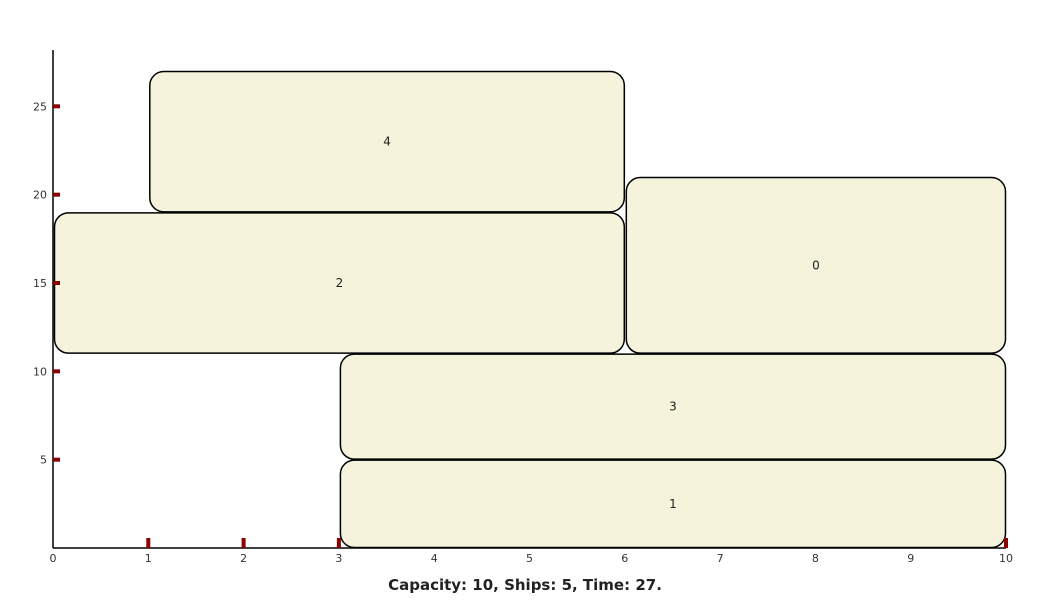 The image size is (1050, 600). I want to click on ship-4-rect, so click(387, 141).